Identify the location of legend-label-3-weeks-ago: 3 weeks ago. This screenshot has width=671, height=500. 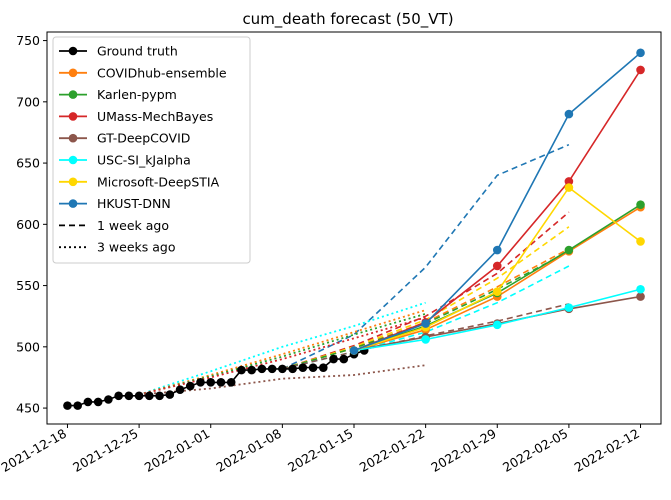
(136, 247).